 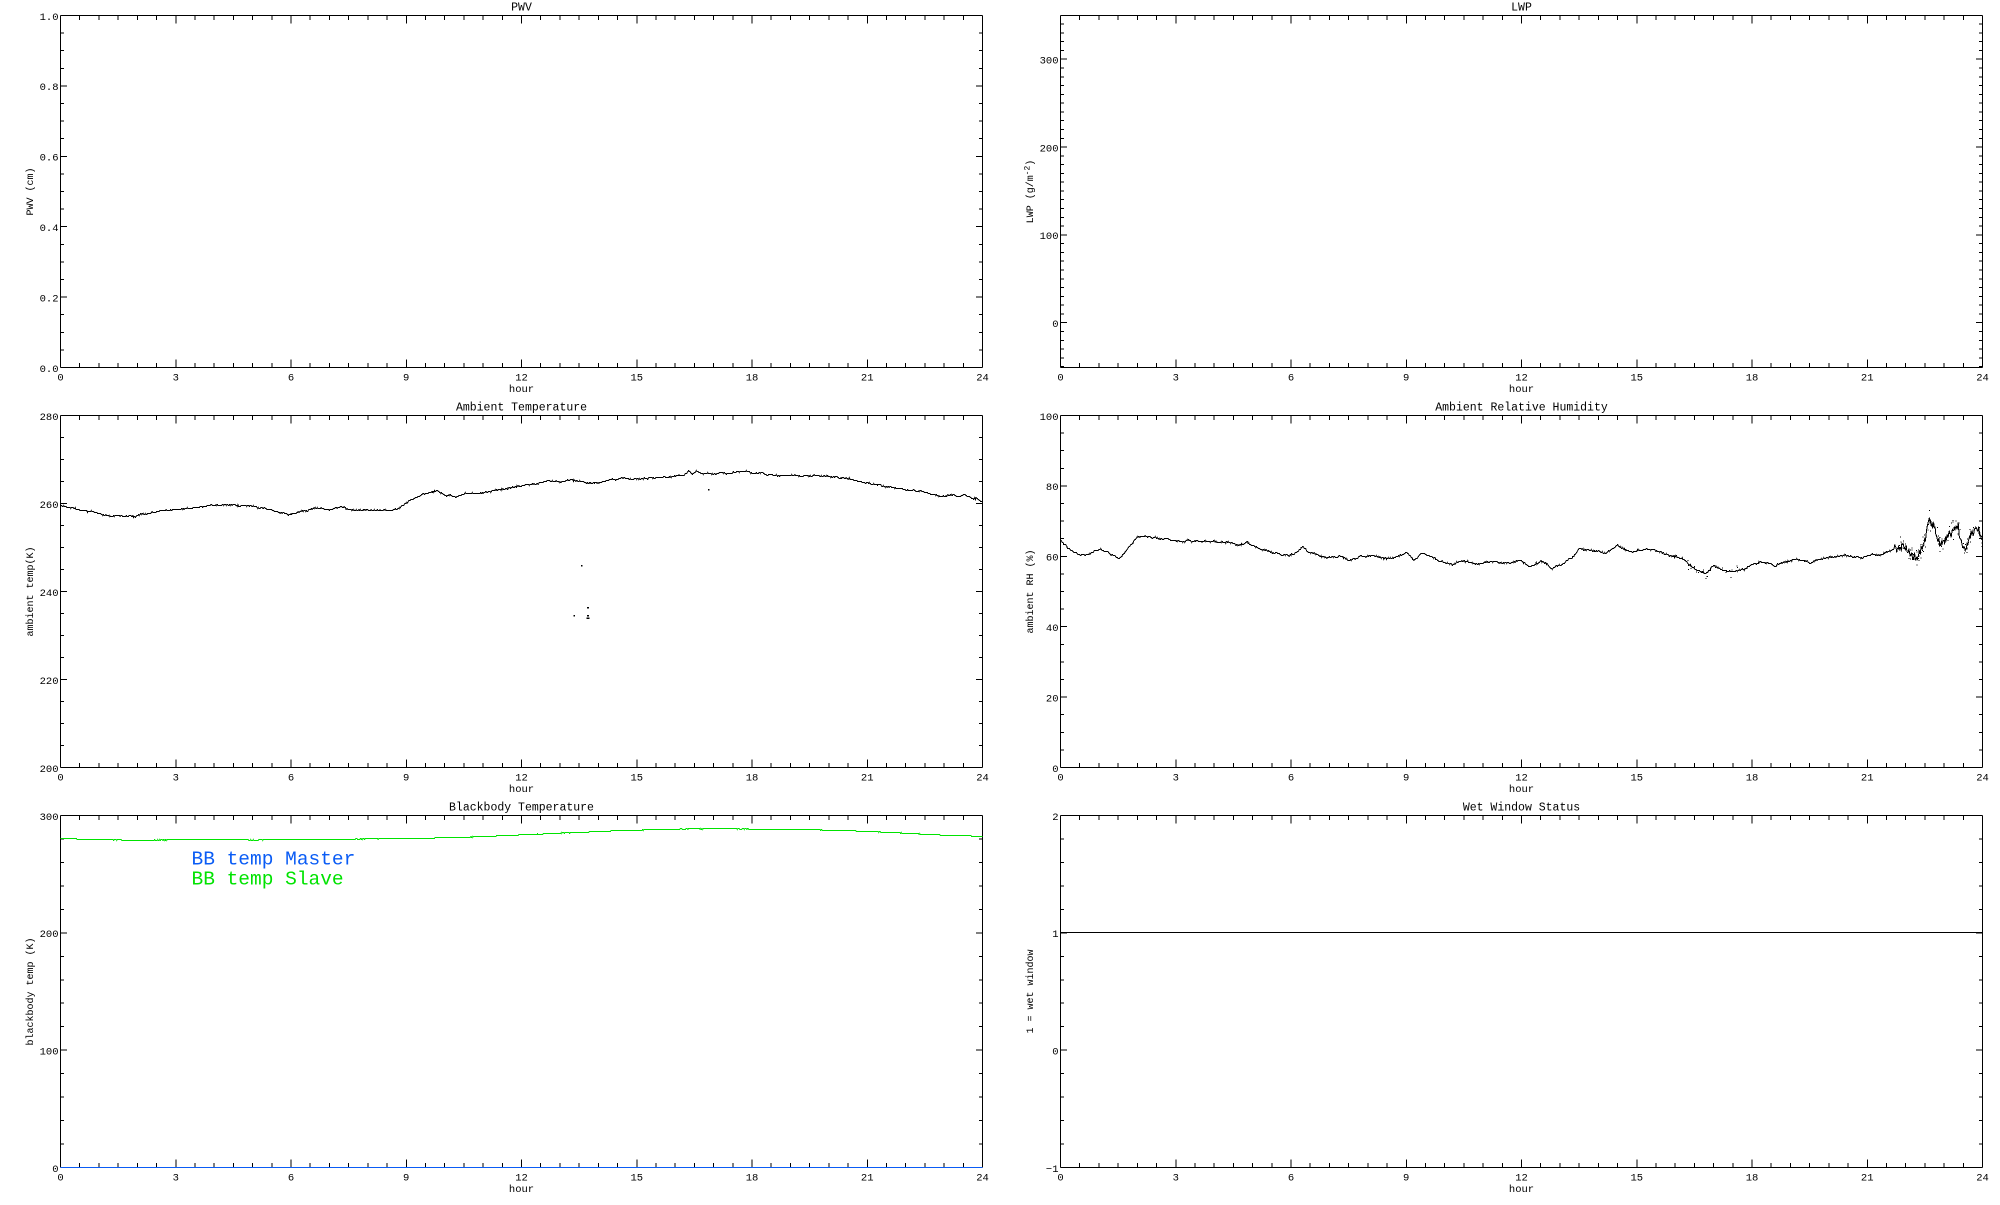 I want to click on svg-text: BB temp Master, so click(x=274, y=860).